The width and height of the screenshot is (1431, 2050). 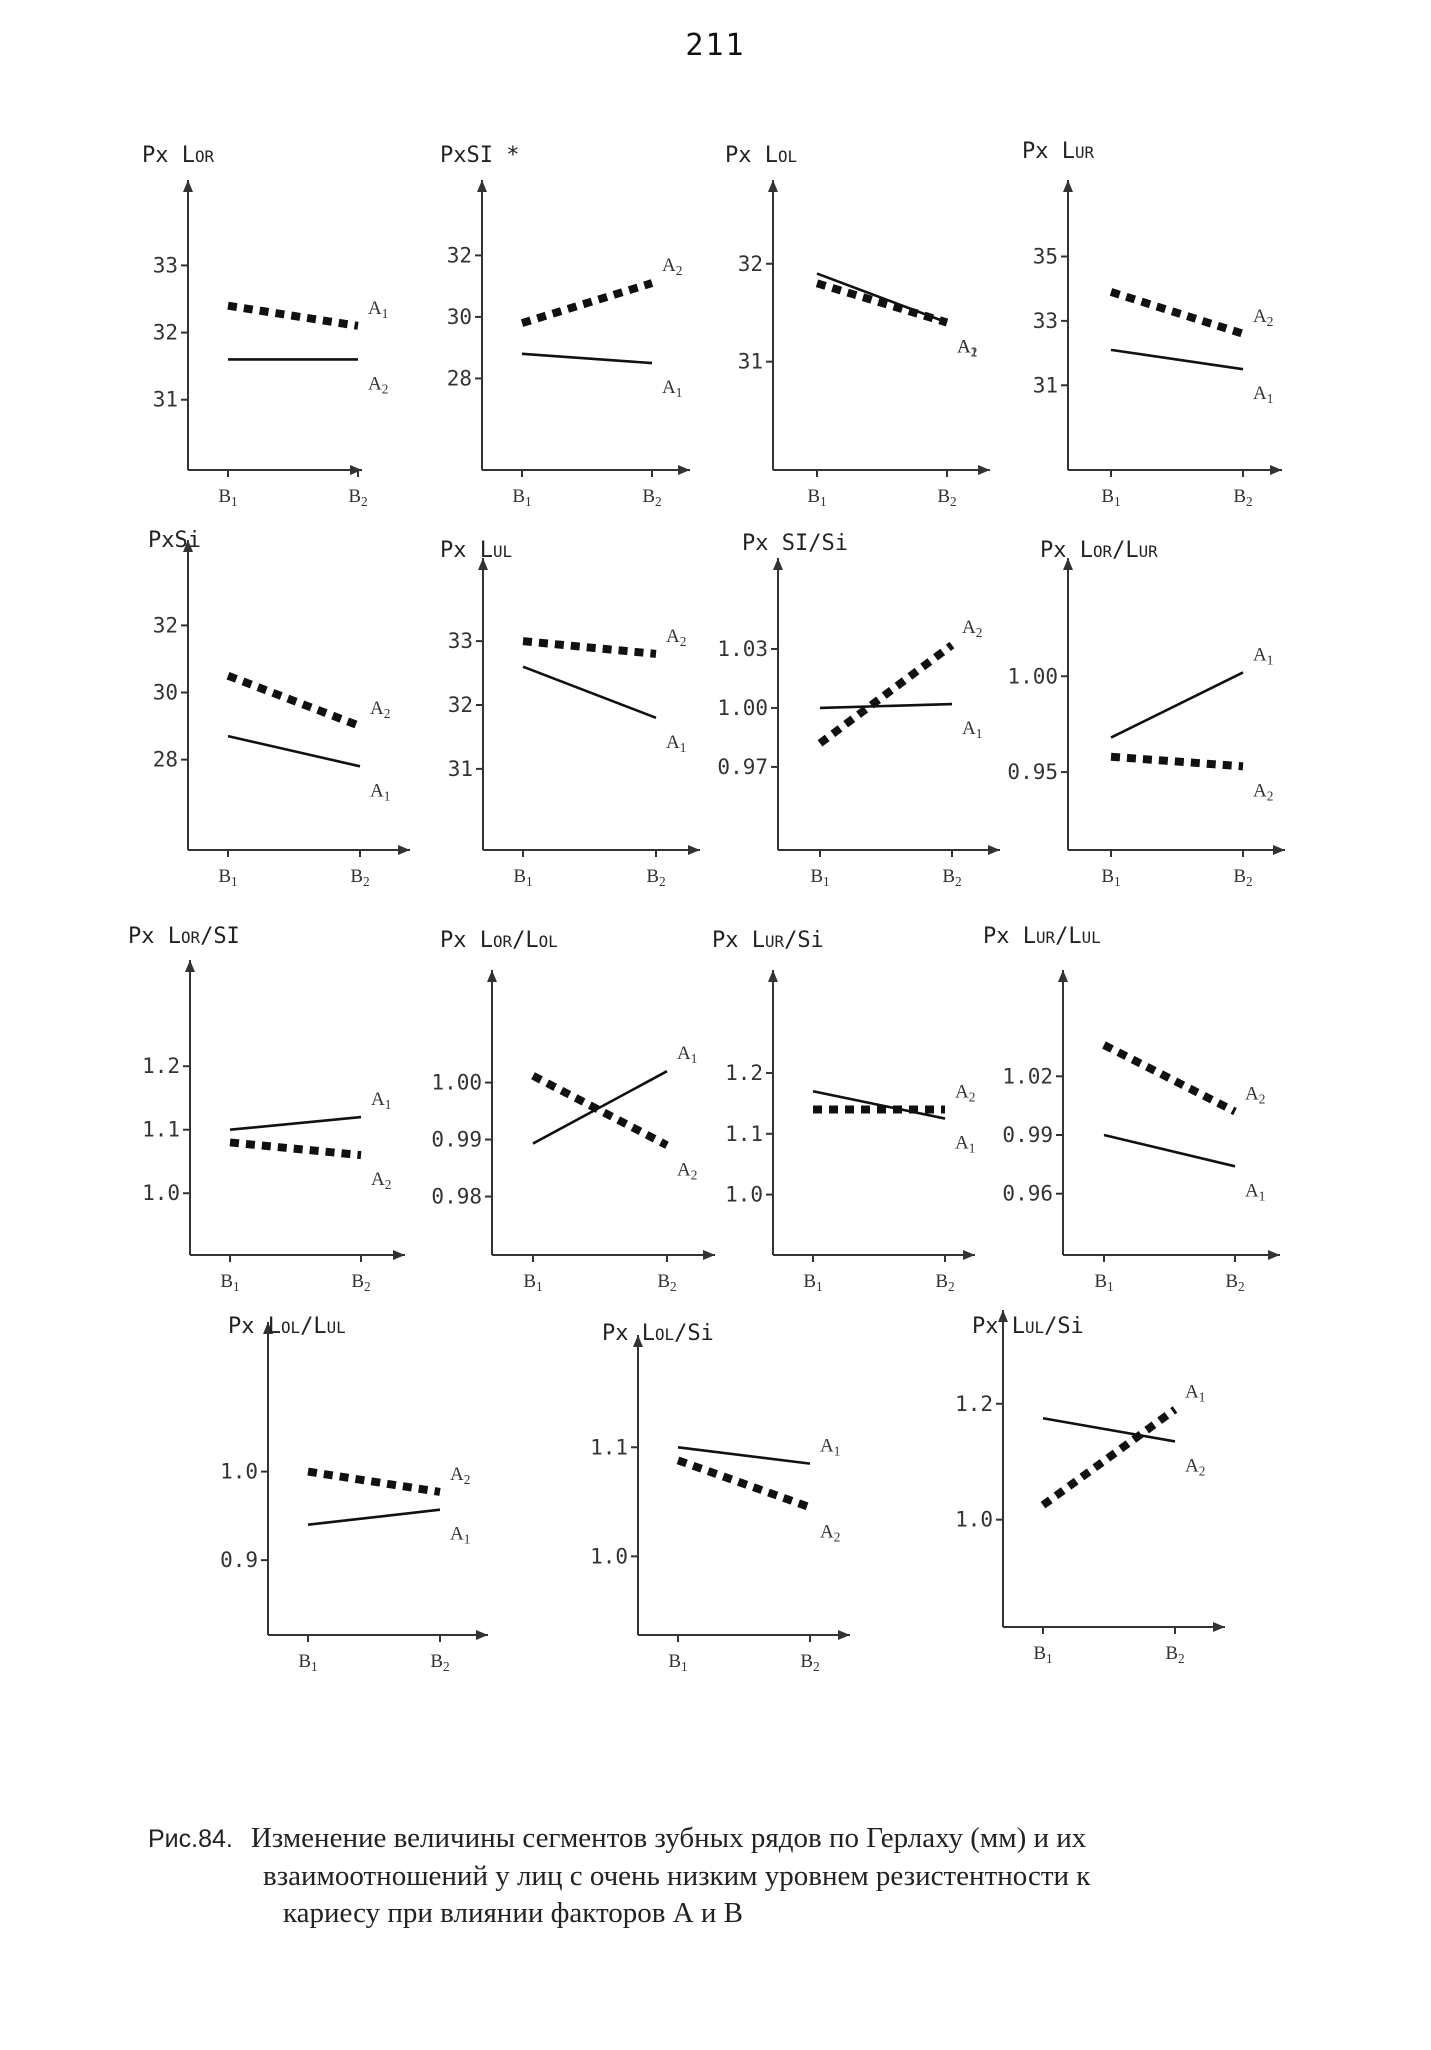 I want to click on y-axis-label: PxSI *, so click(x=479, y=155).